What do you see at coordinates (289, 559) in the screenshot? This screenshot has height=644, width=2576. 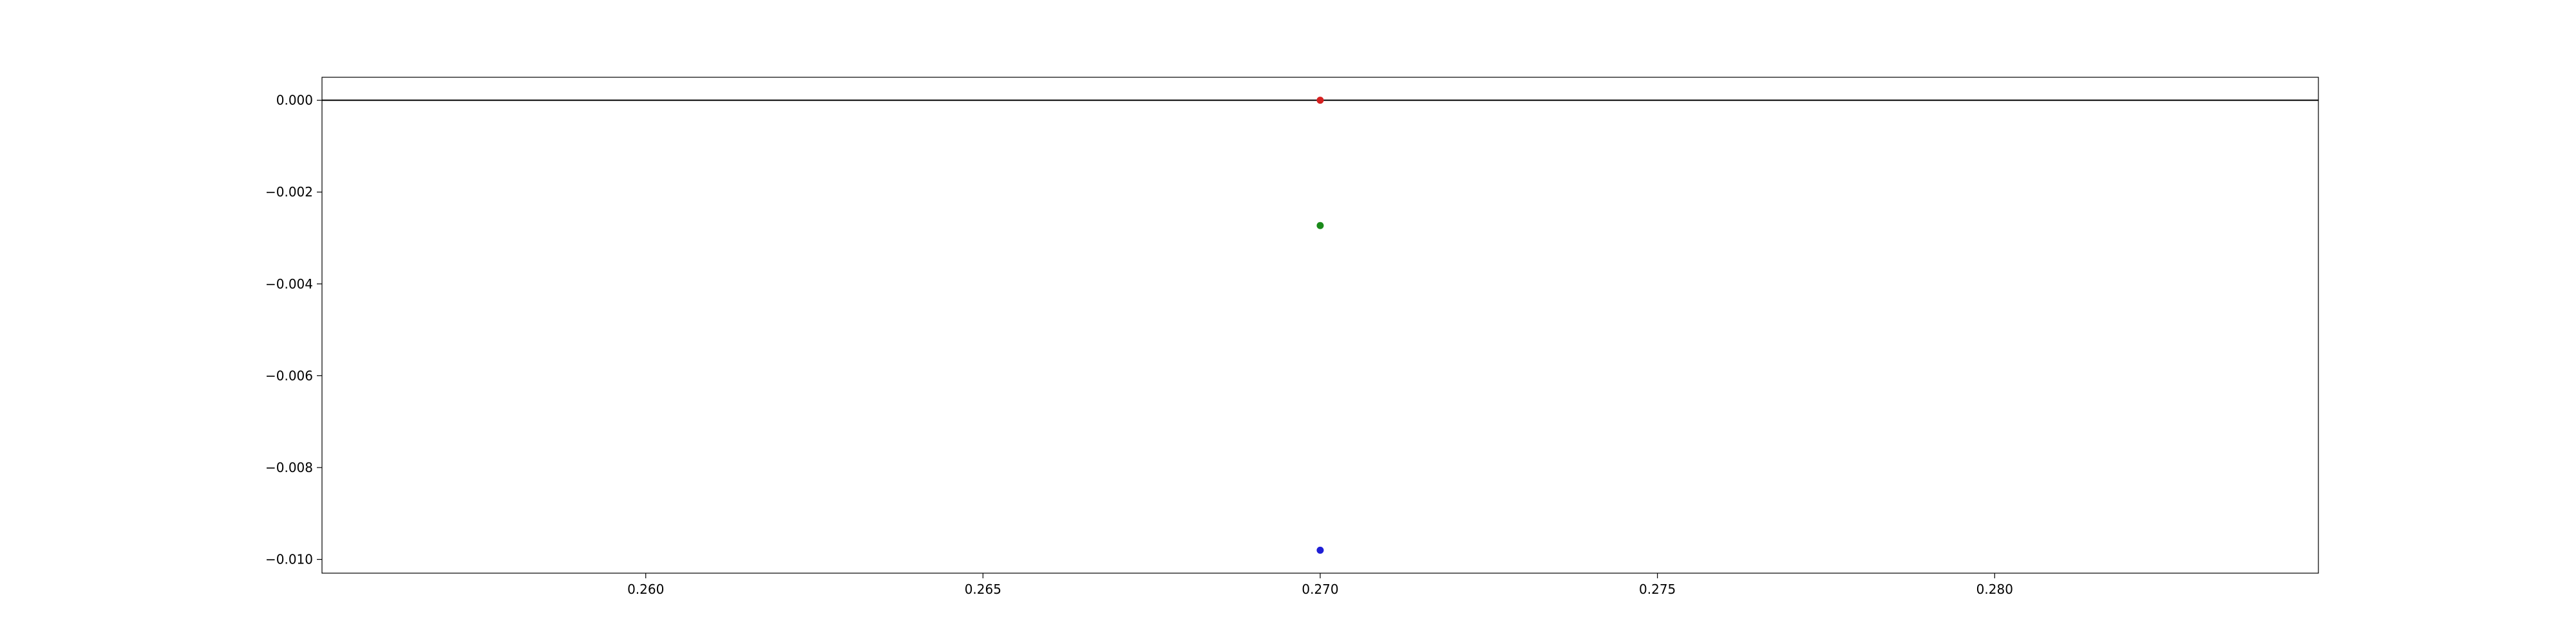 I see `y-tick-label: −0.010` at bounding box center [289, 559].